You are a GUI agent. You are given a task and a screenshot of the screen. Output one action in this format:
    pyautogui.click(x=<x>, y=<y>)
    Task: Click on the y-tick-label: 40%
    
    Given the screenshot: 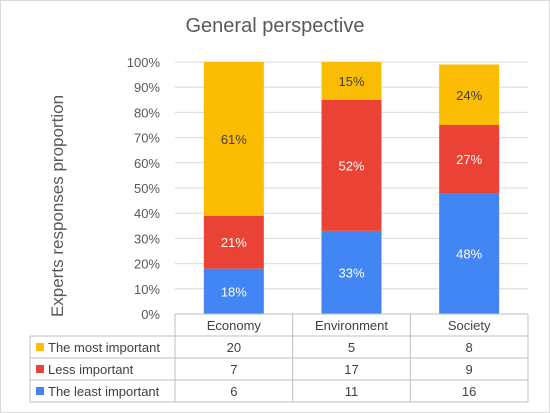 What is the action you would take?
    pyautogui.click(x=147, y=213)
    